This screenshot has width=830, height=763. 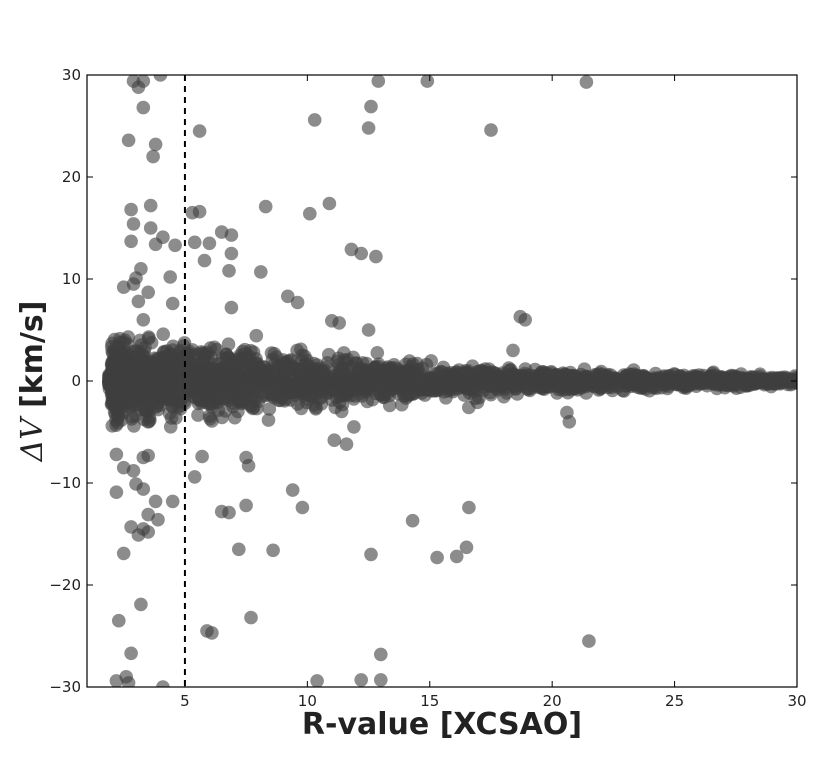 What do you see at coordinates (32, 382) in the screenshot?
I see `y-axis-label: ΔV [km/s]` at bounding box center [32, 382].